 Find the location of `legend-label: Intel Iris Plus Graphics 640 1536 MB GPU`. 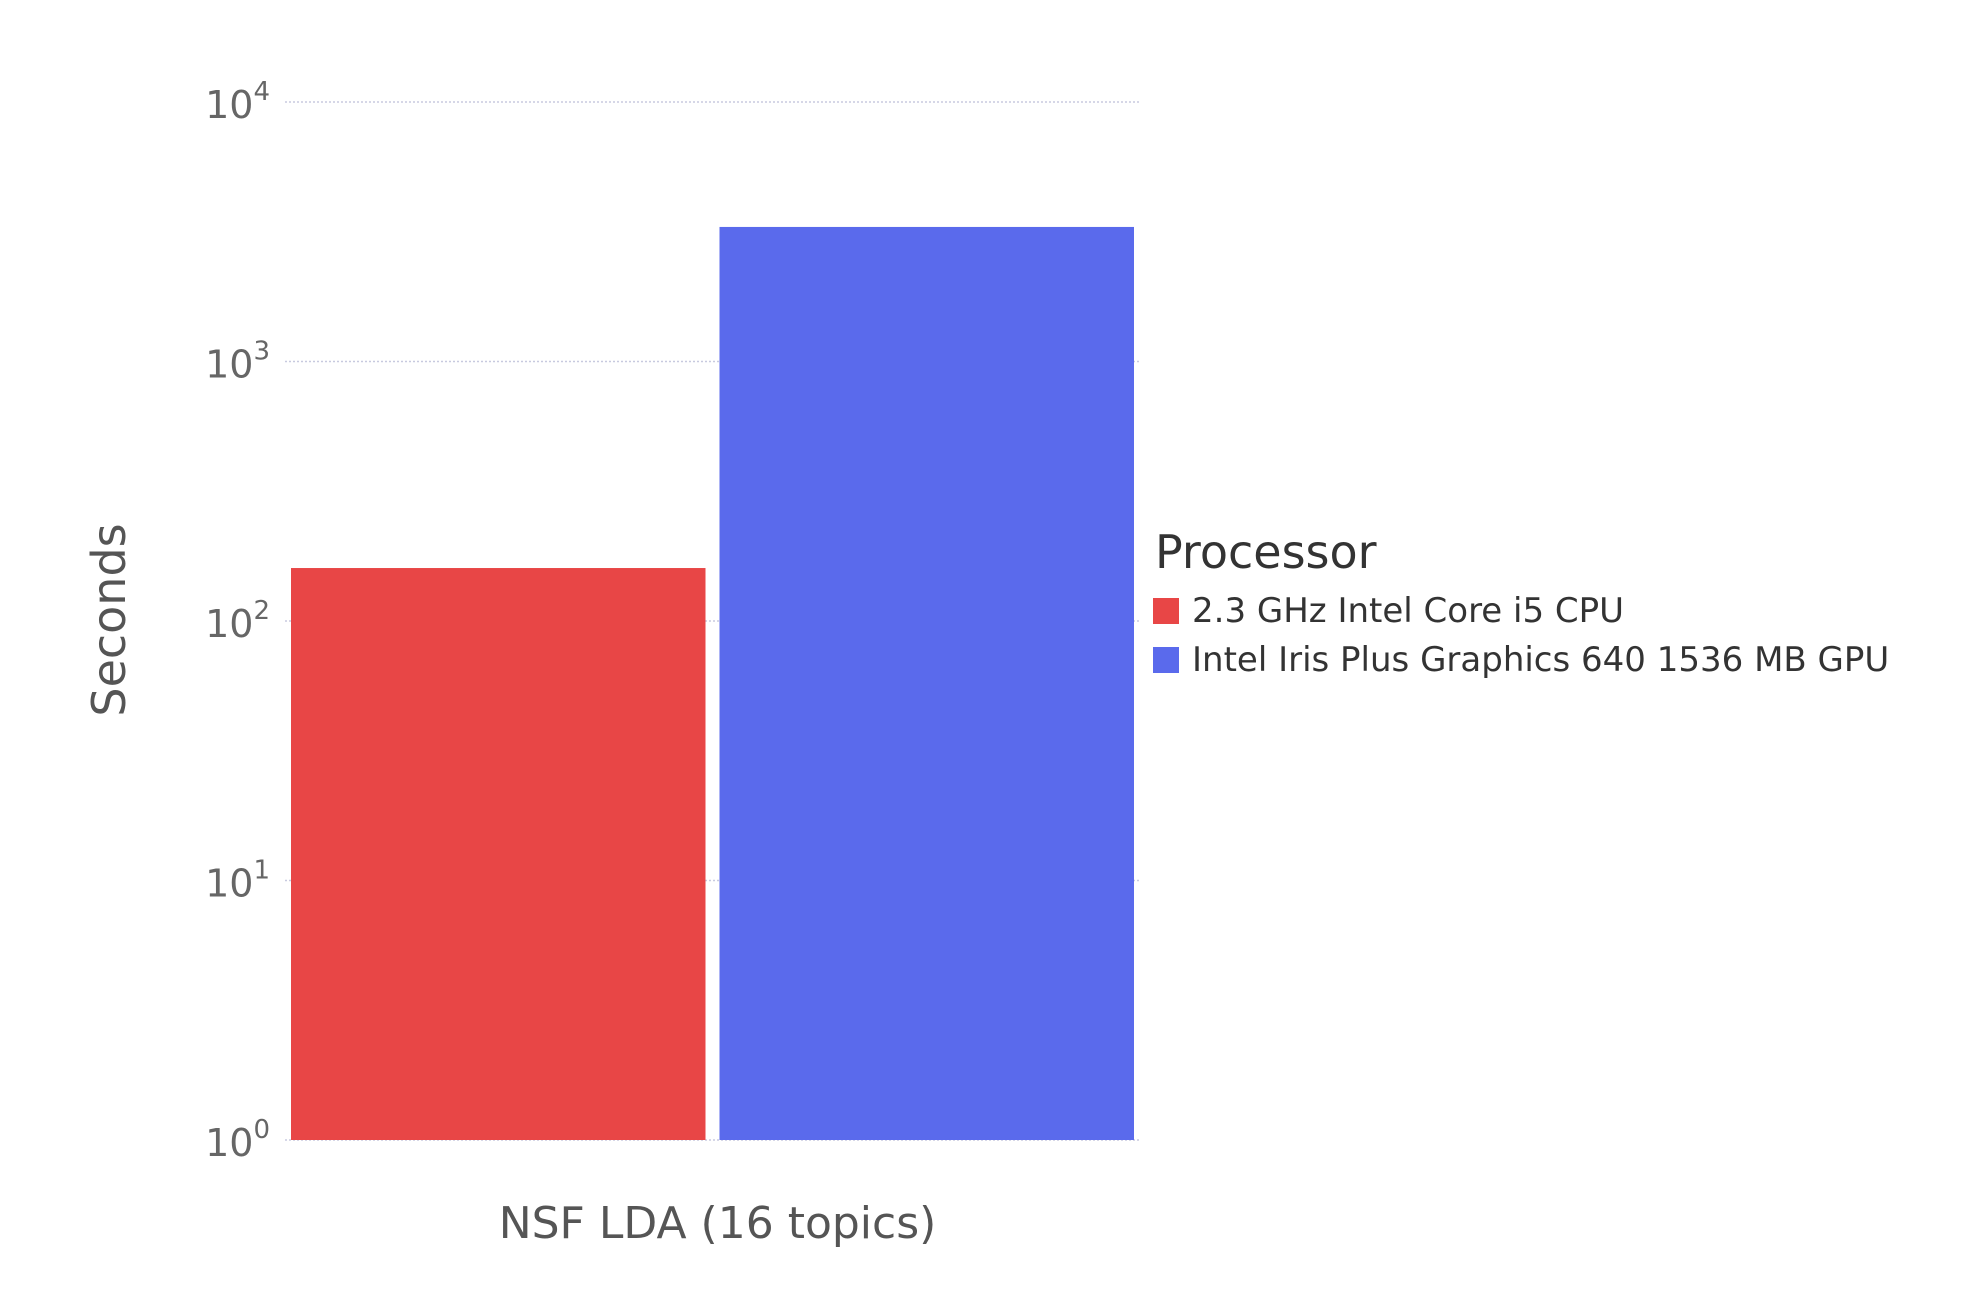

legend-label: Intel Iris Plus Graphics 640 1536 MB GPU is located at coordinates (1540, 660).